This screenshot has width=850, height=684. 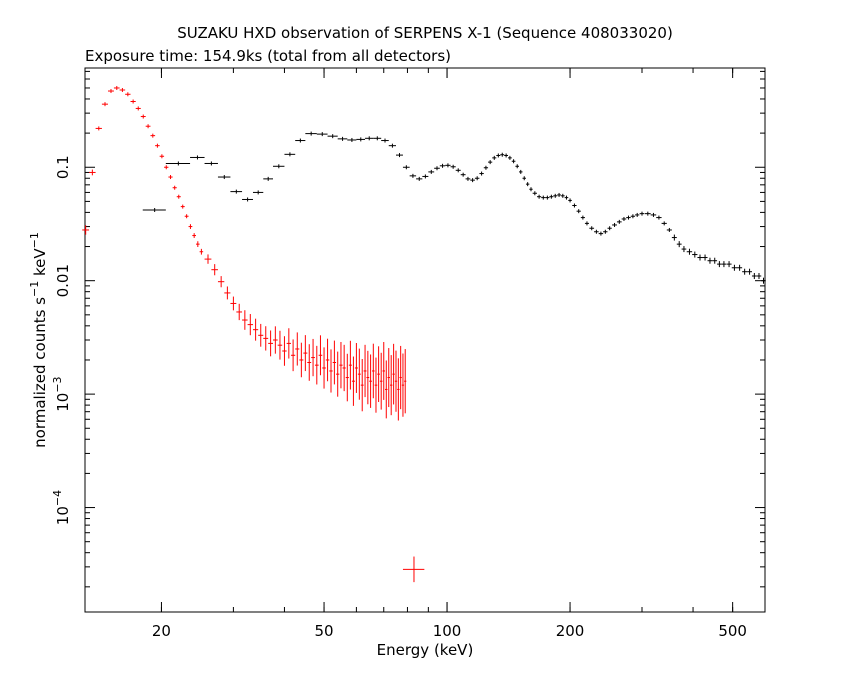 What do you see at coordinates (63, 280) in the screenshot?
I see `y-tick-label: 0.01` at bounding box center [63, 280].